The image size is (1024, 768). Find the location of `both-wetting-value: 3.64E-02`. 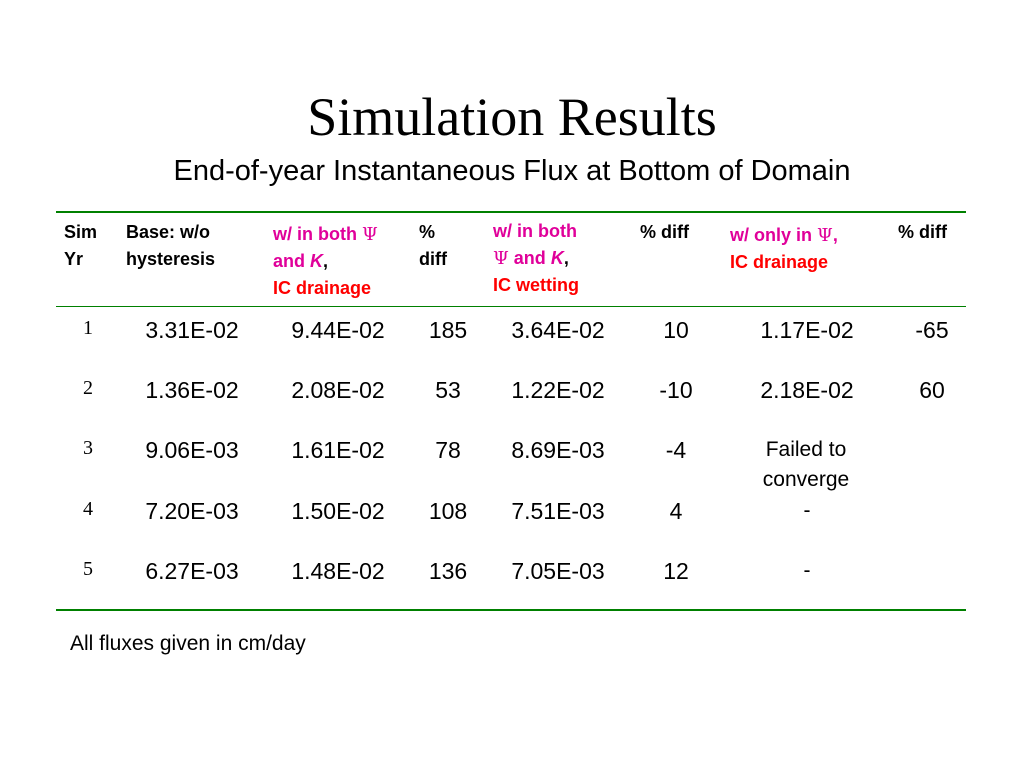

both-wetting-value: 3.64E-02 is located at coordinates (558, 330).